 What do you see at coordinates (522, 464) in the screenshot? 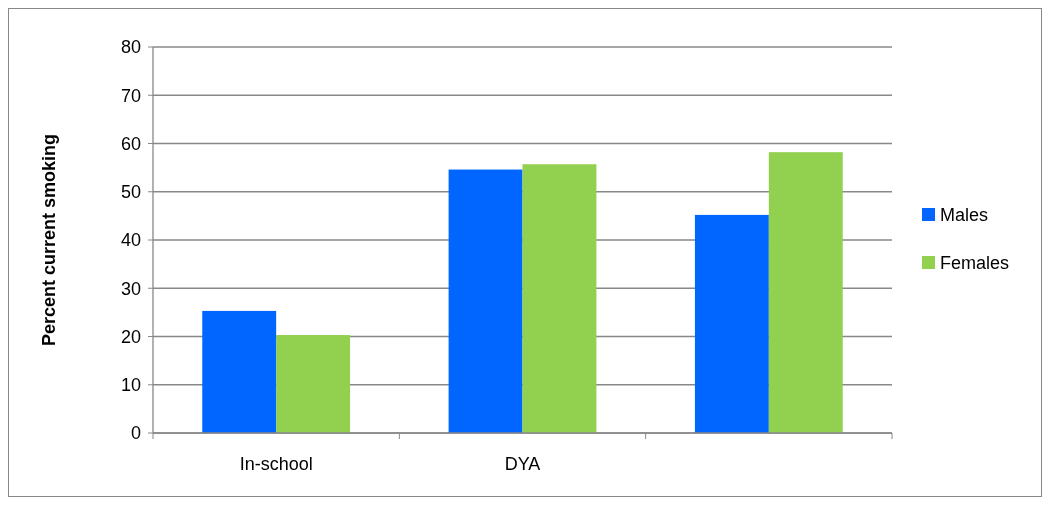
I see `x-tick-label: DYA` at bounding box center [522, 464].